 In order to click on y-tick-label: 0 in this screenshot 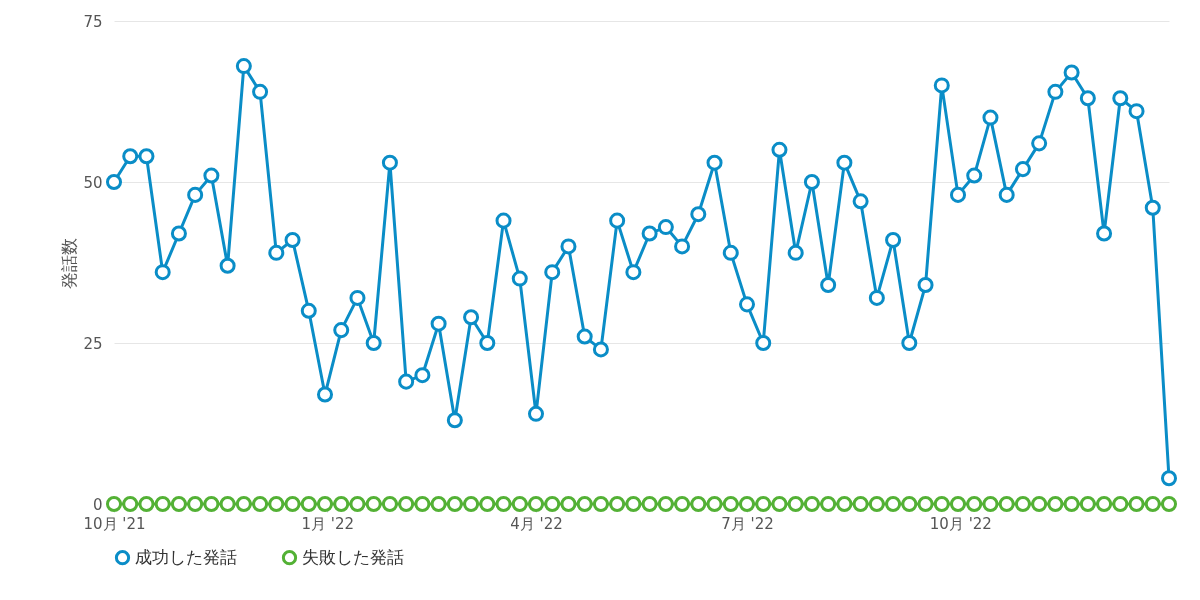, I will do `click(97, 504)`.